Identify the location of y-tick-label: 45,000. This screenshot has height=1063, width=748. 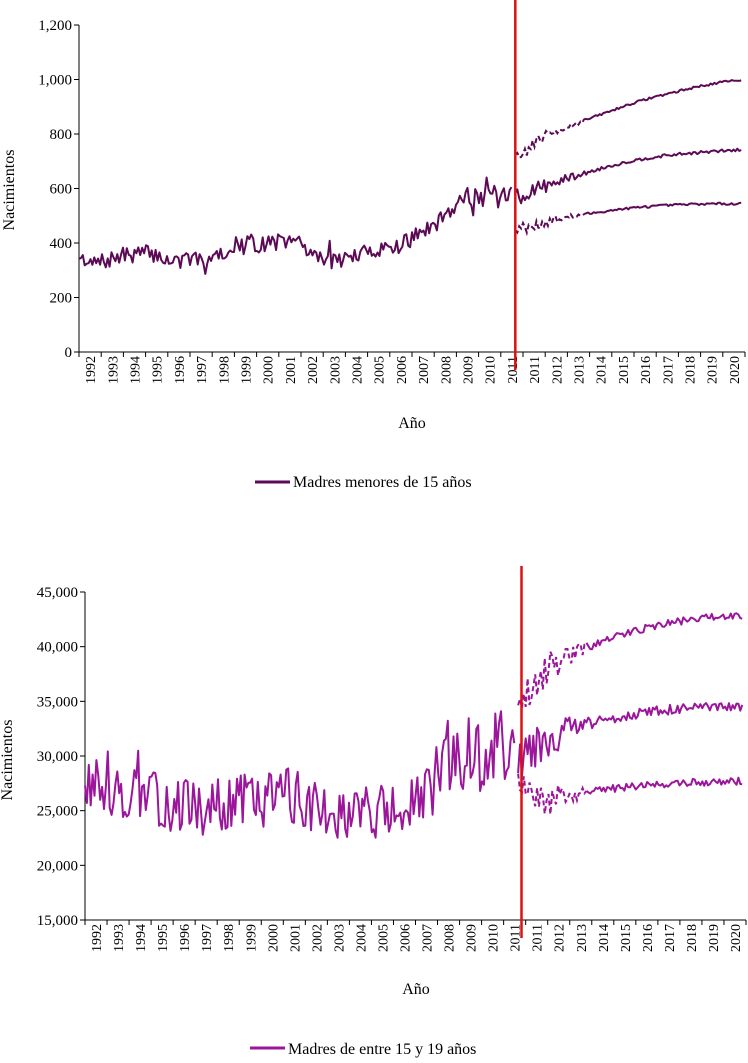
(57, 593).